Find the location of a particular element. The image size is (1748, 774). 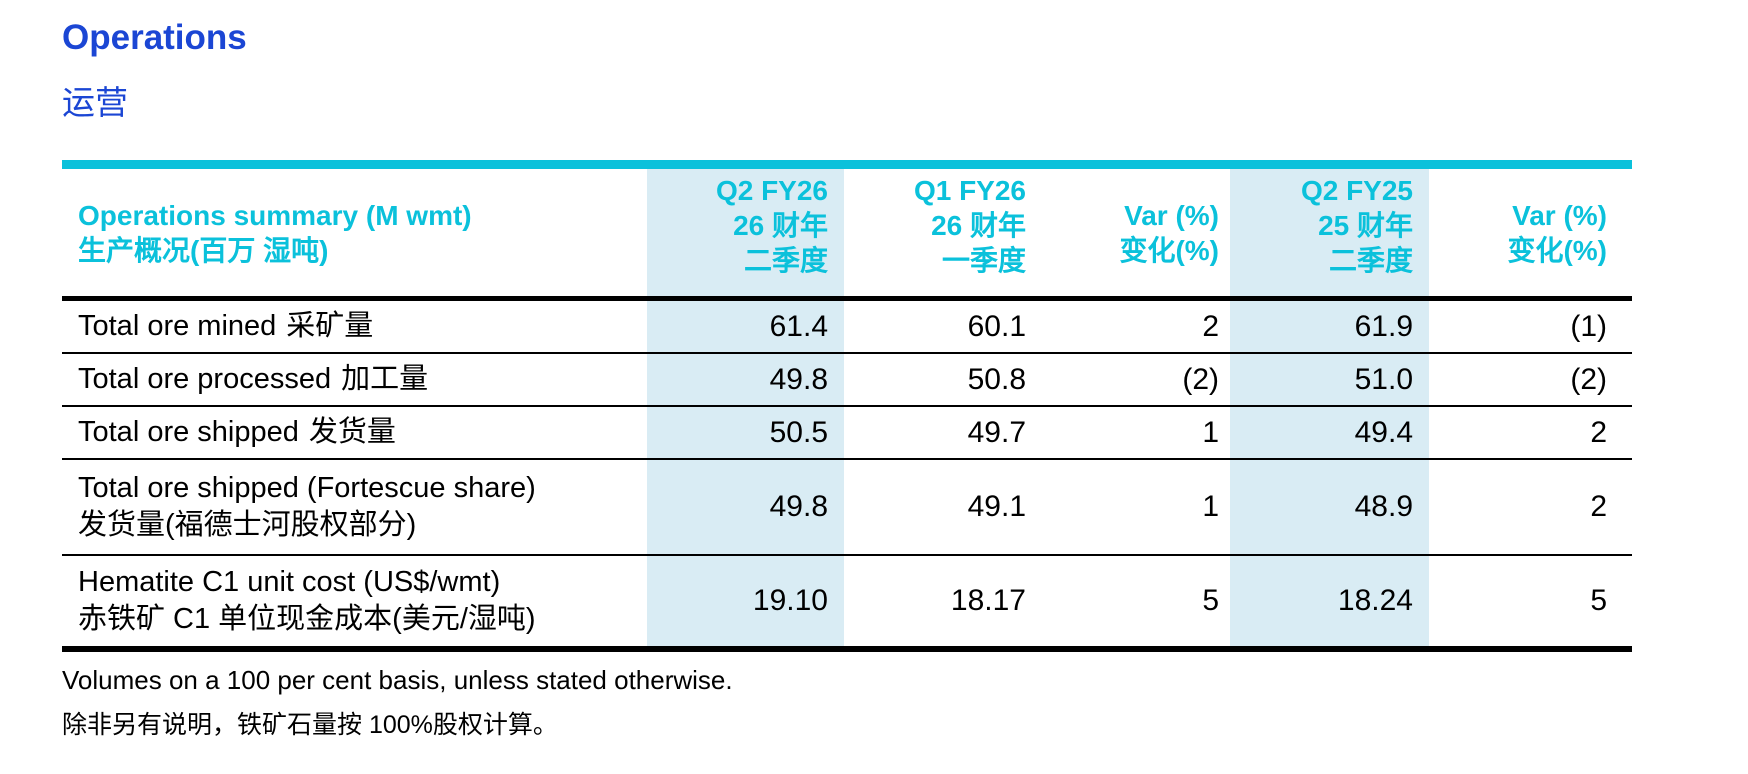

header-col-var-yoy: Var (%) 变化(%) is located at coordinates (1530, 235).